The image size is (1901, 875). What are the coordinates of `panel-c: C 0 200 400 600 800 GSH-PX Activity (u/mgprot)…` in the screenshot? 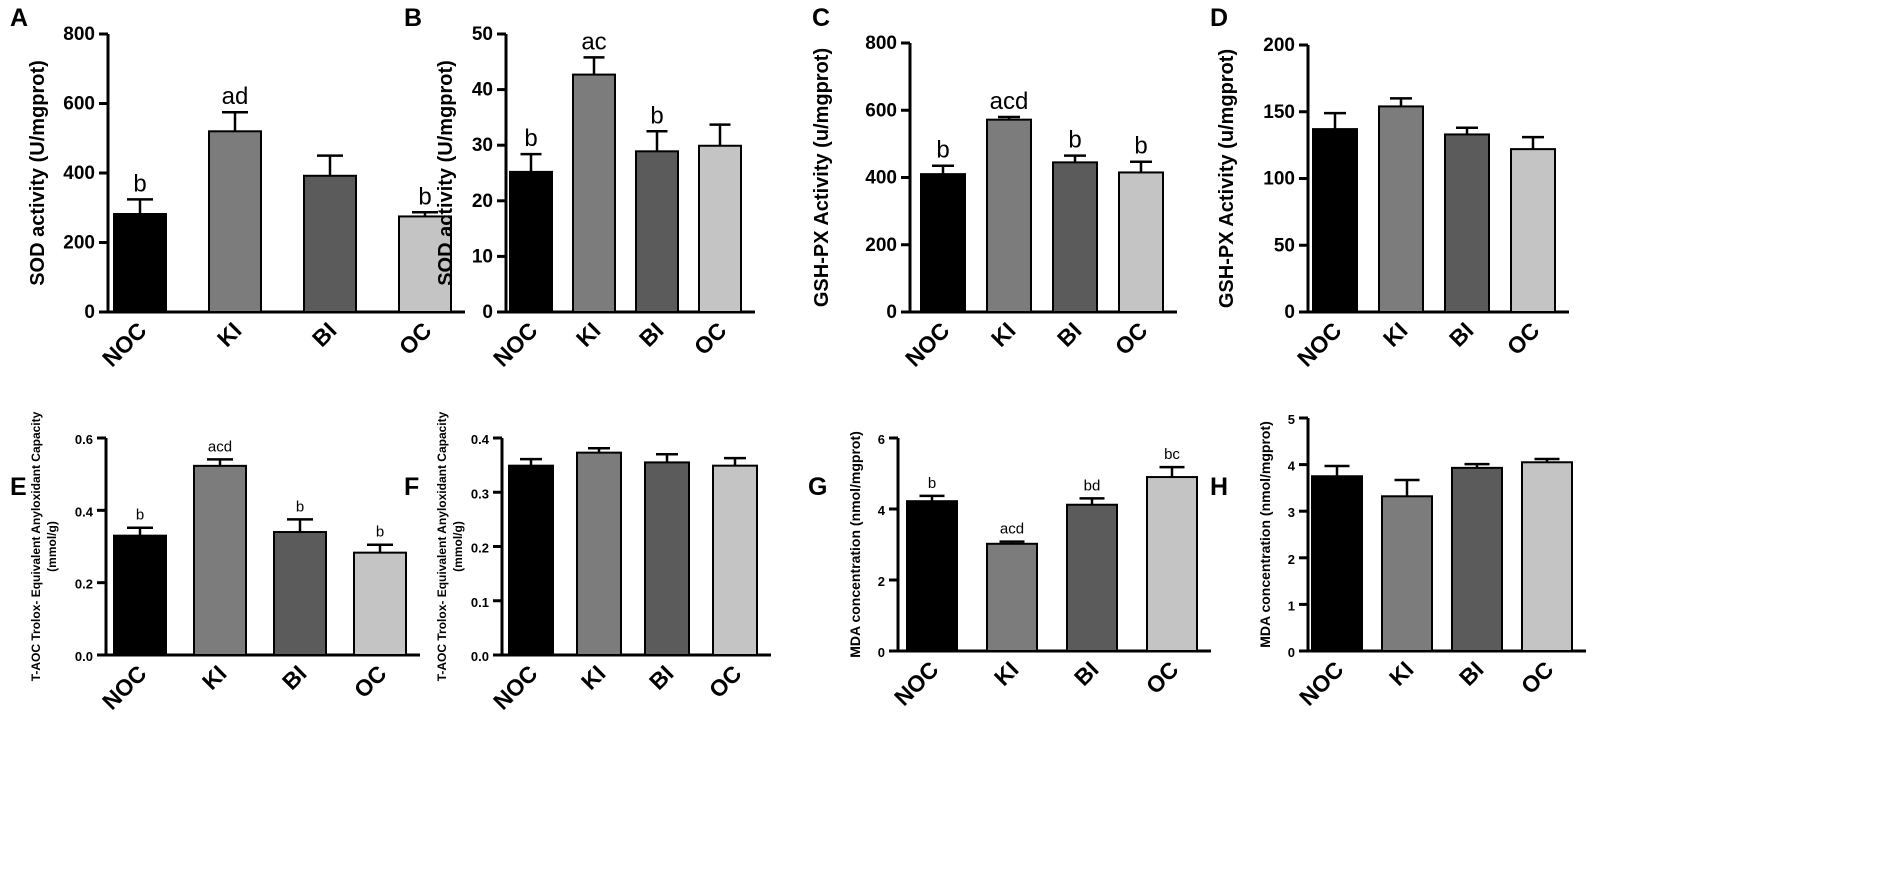 It's located at (994, 188).